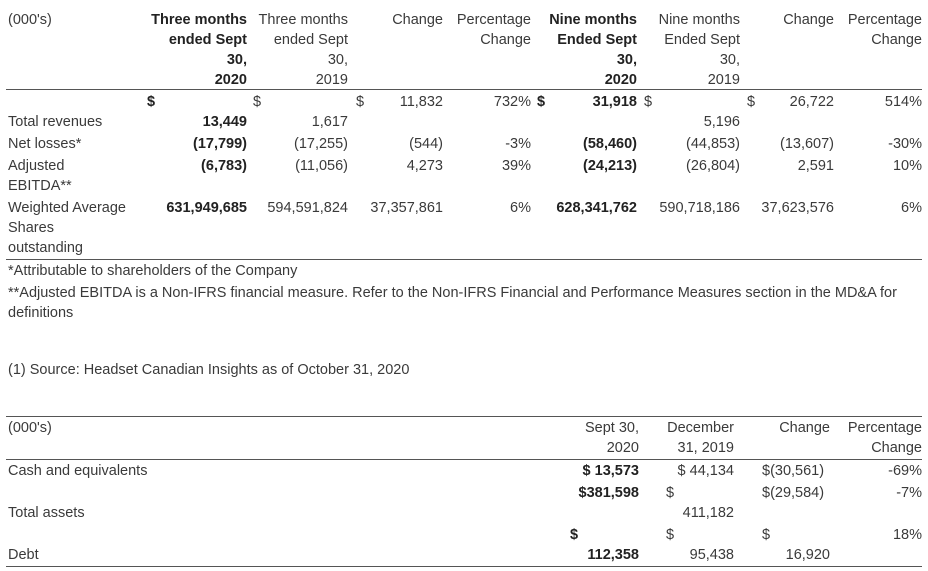 The image size is (928, 571). Describe the element at coordinates (700, 438) in the screenshot. I see `header-december-31-2019: December 31, 2019` at that location.